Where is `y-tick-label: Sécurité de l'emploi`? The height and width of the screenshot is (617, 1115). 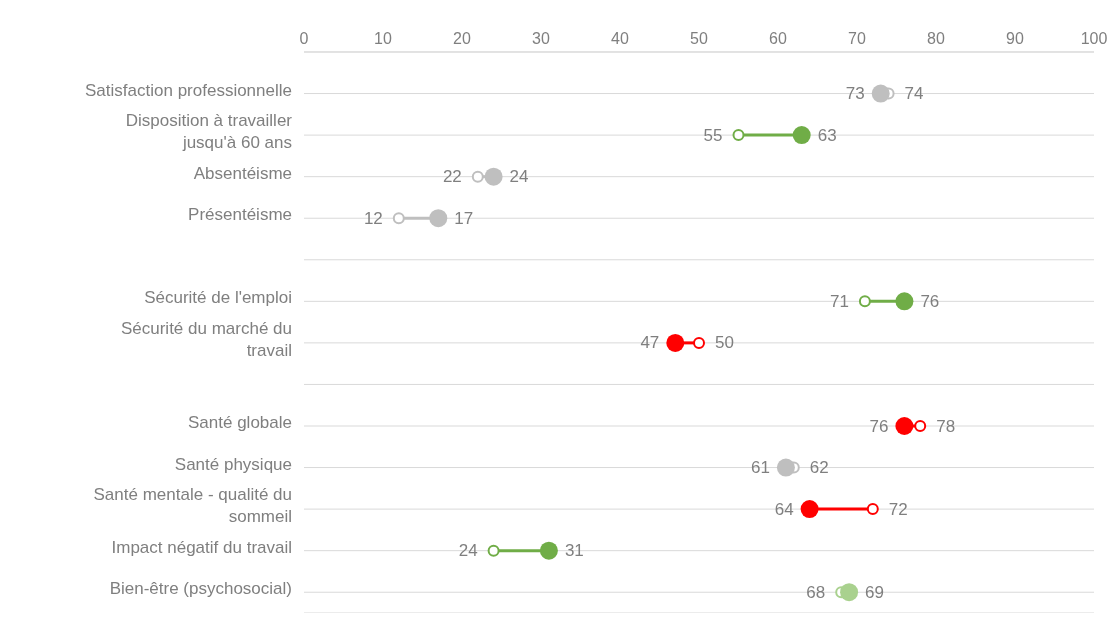
y-tick-label: Sécurité de l'emploi is located at coordinates (218, 297).